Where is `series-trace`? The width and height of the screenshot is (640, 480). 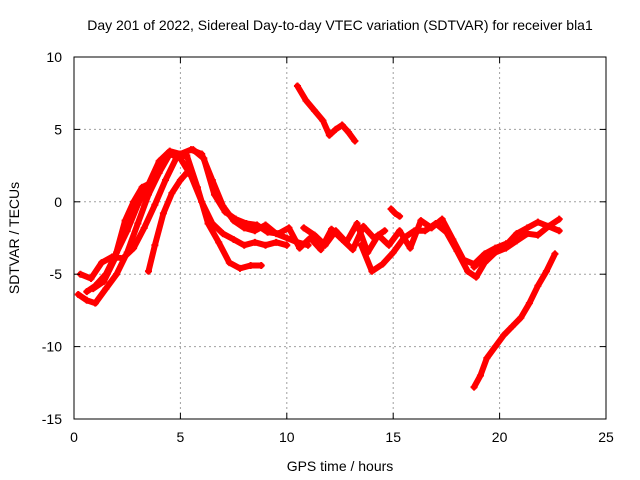 series-trace is located at coordinates (404, 242).